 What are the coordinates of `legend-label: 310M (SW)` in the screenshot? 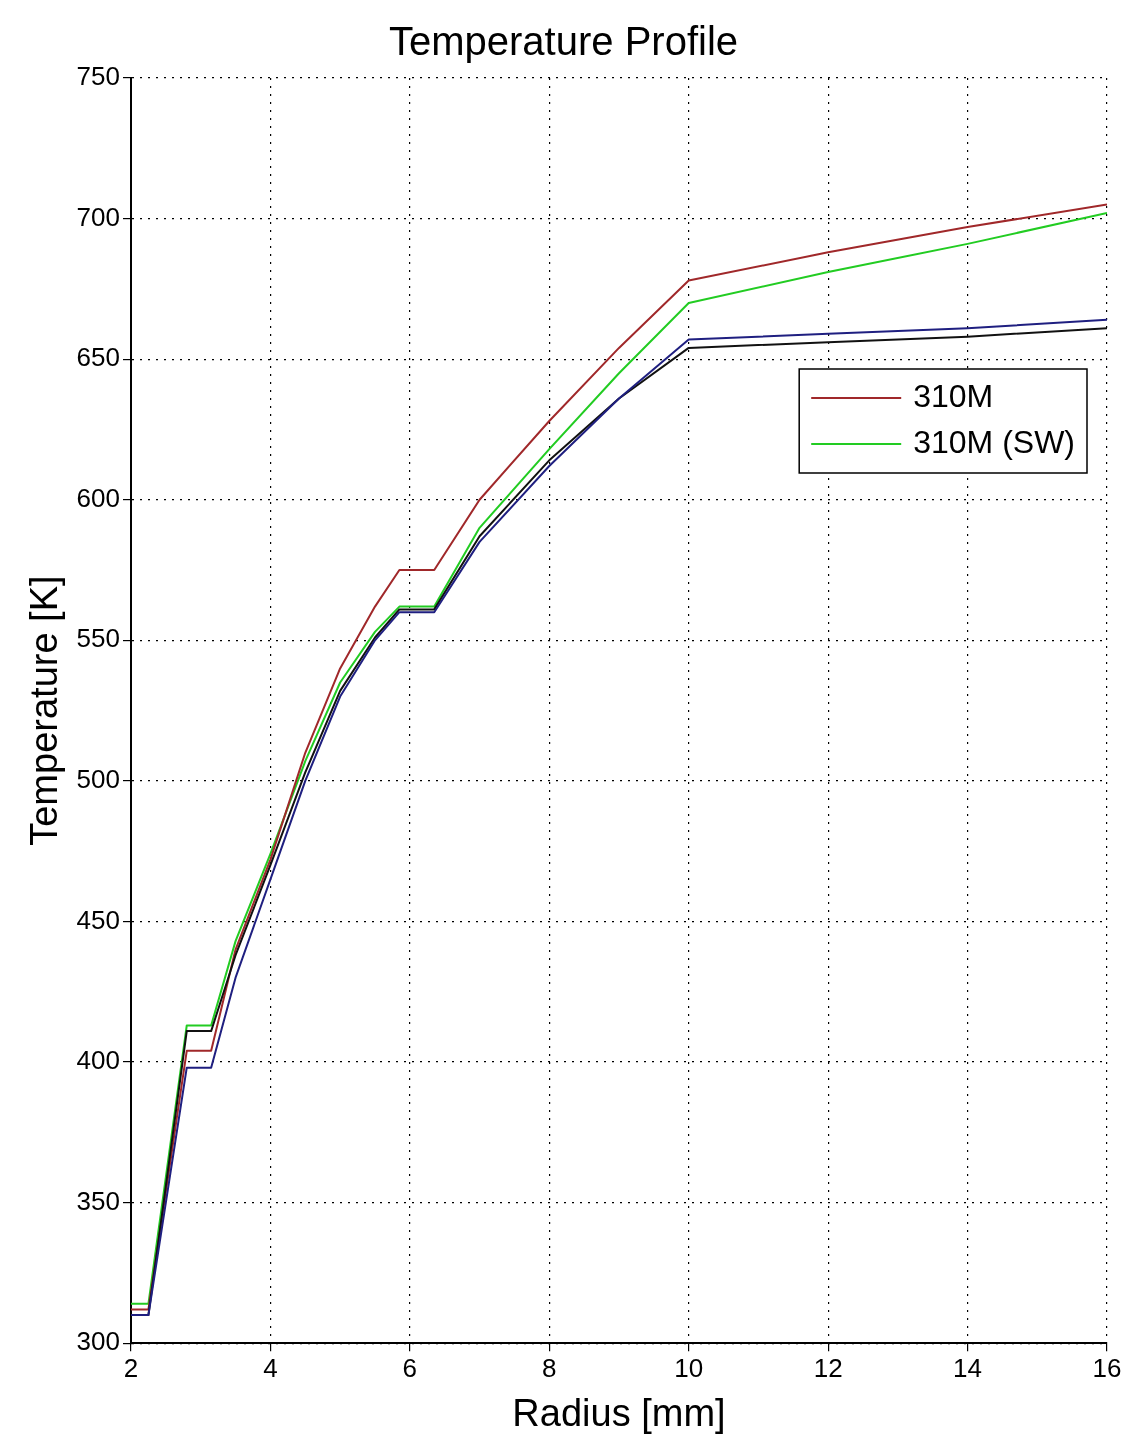 It's located at (994, 441).